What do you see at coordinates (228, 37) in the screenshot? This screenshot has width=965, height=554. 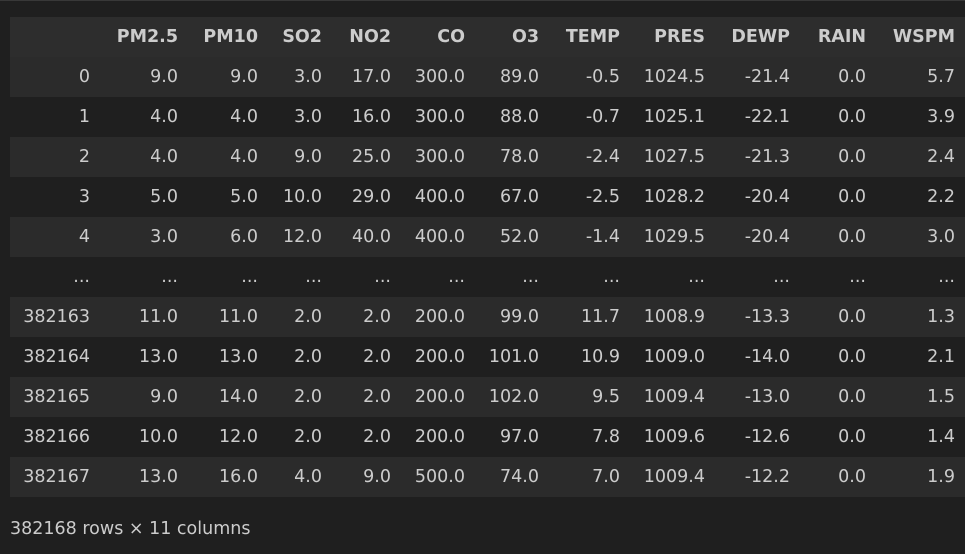 I see `column-header: PM10` at bounding box center [228, 37].